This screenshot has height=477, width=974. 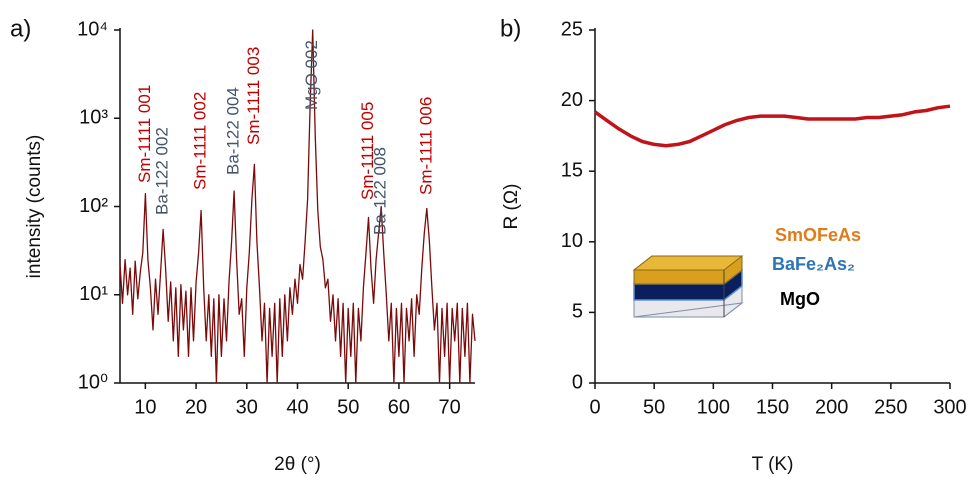 I want to click on x-tick-label: 70, so click(x=450, y=407).